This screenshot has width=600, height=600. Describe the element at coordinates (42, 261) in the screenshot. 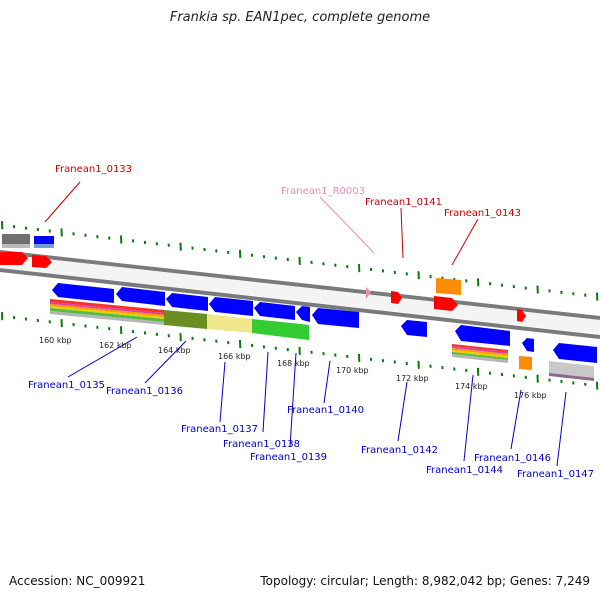

I see `gene-red` at that location.